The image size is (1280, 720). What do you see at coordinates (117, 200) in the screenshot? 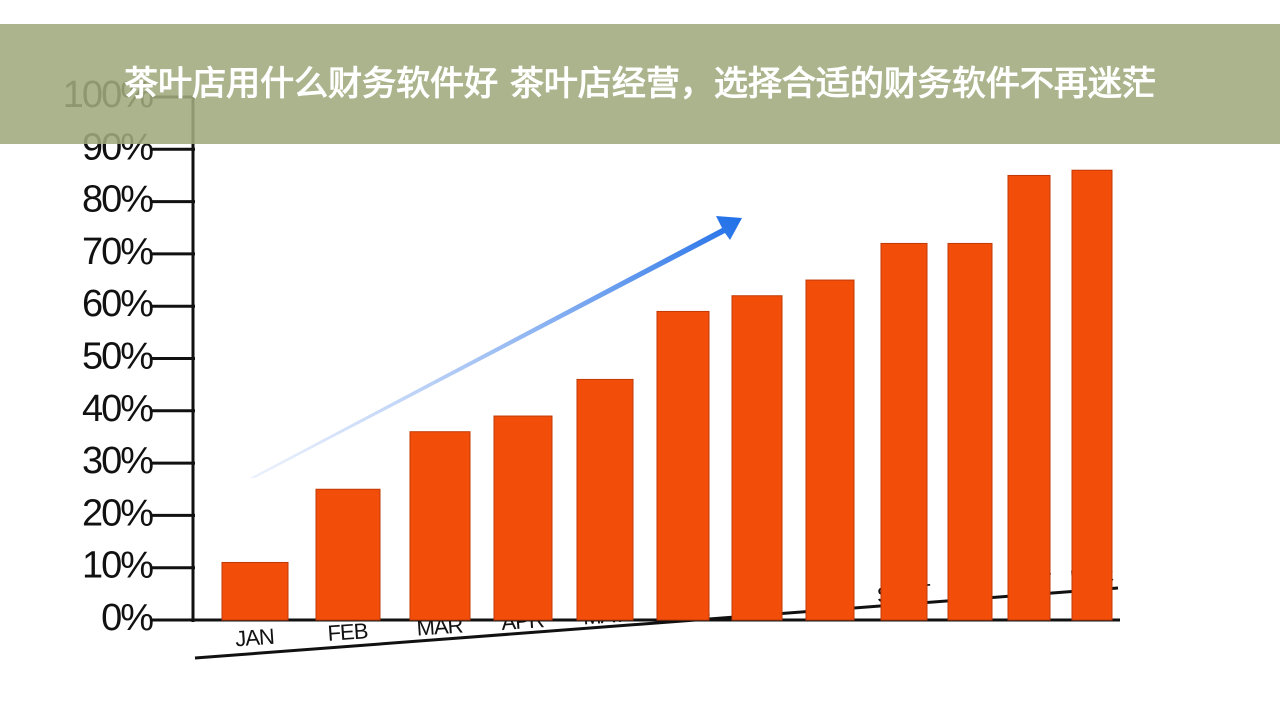
I see `y-tick-label: 80%` at bounding box center [117, 200].